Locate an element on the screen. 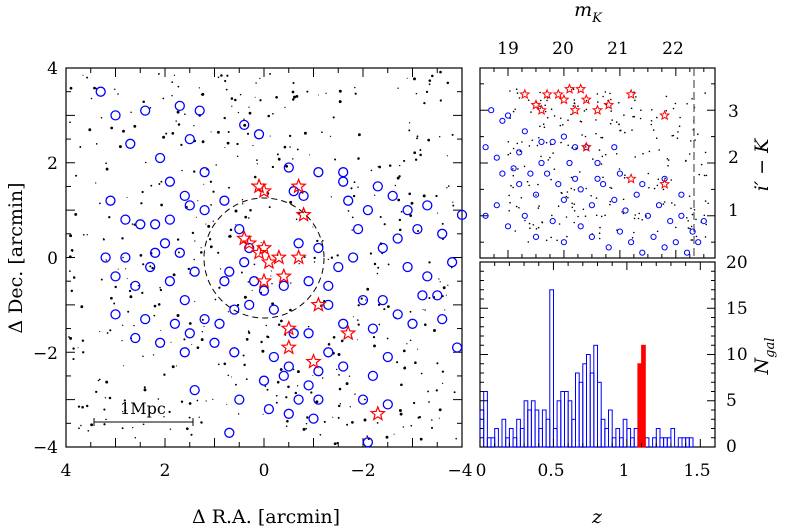 The image size is (789, 530). hist-right-label: Ngal is located at coordinates (764, 357).